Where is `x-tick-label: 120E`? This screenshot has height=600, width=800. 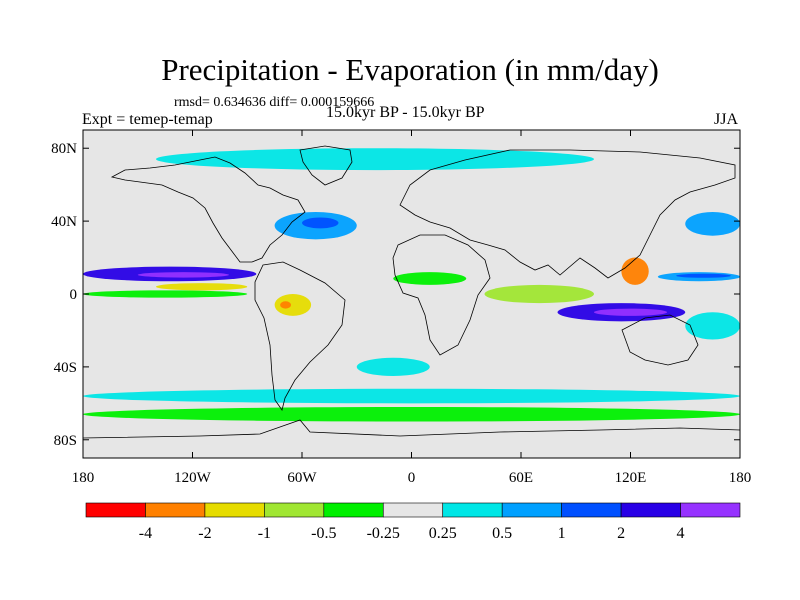
x-tick-label: 120E is located at coordinates (631, 478).